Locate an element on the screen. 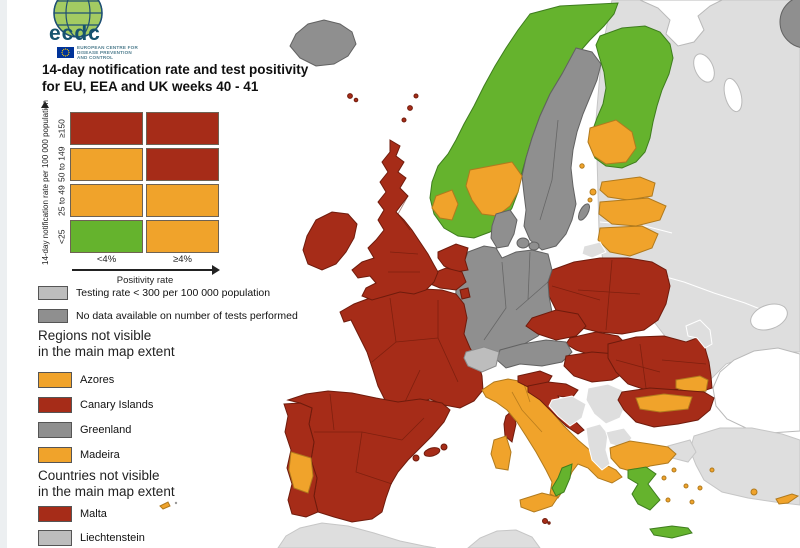 The image size is (800, 548). madeira-label: Madeira is located at coordinates (100, 455).